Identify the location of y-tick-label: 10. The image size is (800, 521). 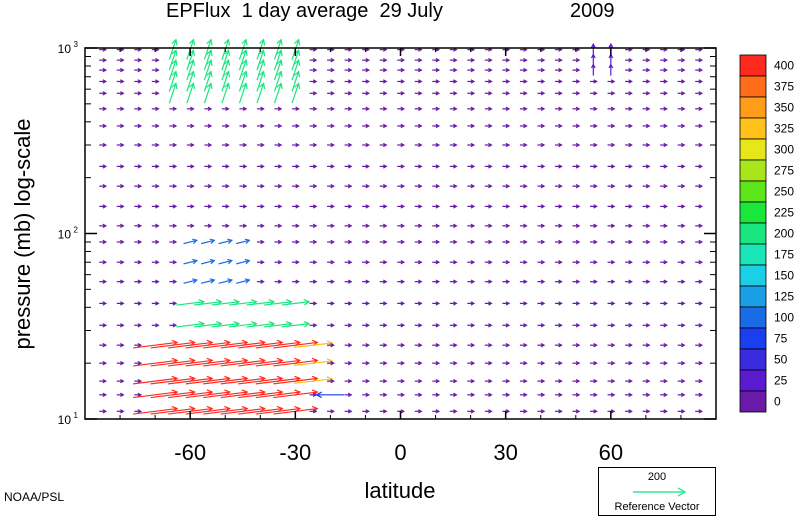
(65, 235).